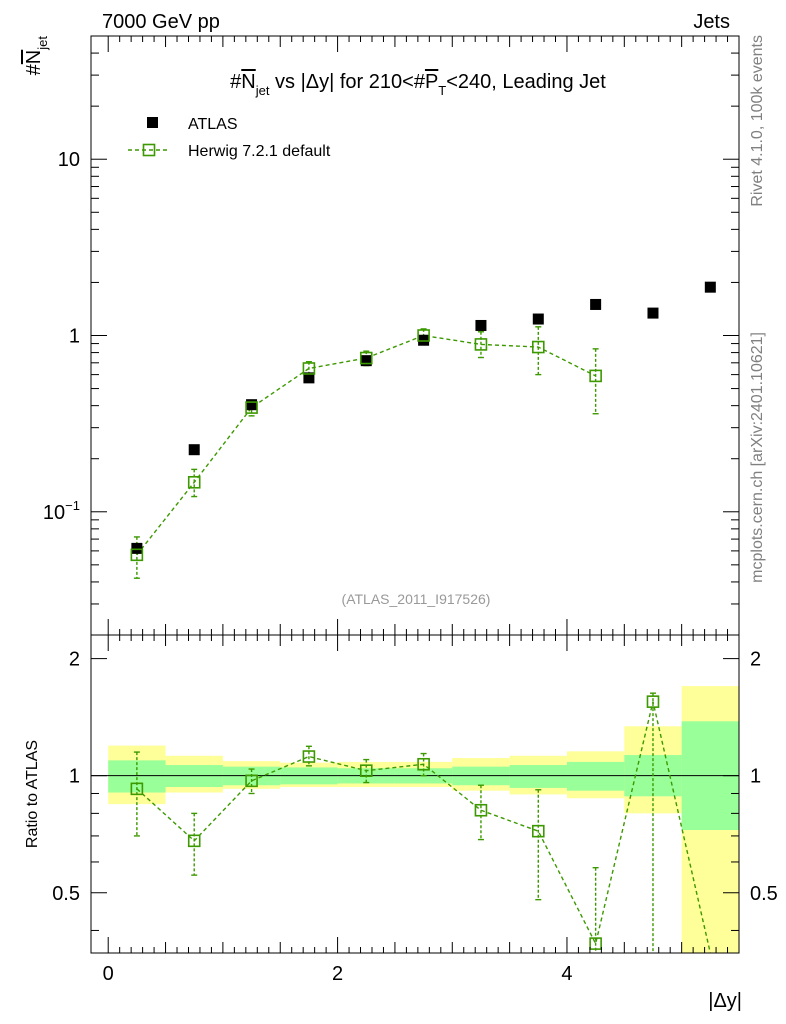 This screenshot has height=1024, width=786. What do you see at coordinates (711, 22) in the screenshot?
I see `header-process-label: Jets` at bounding box center [711, 22].